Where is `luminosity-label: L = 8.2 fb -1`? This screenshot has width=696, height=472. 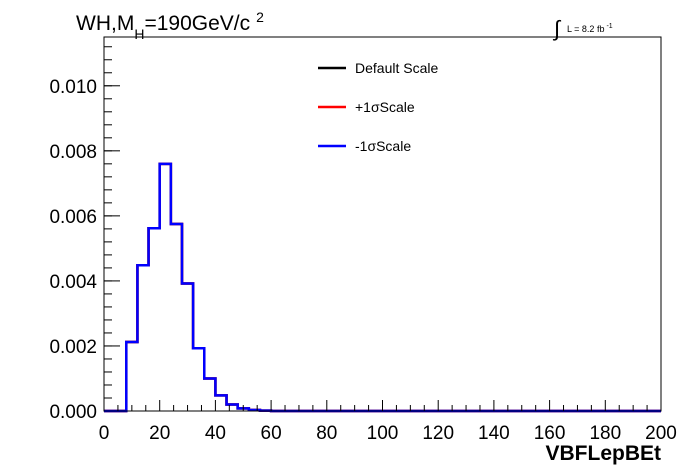 luminosity-label: L = 8.2 fb -1 is located at coordinates (590, 28).